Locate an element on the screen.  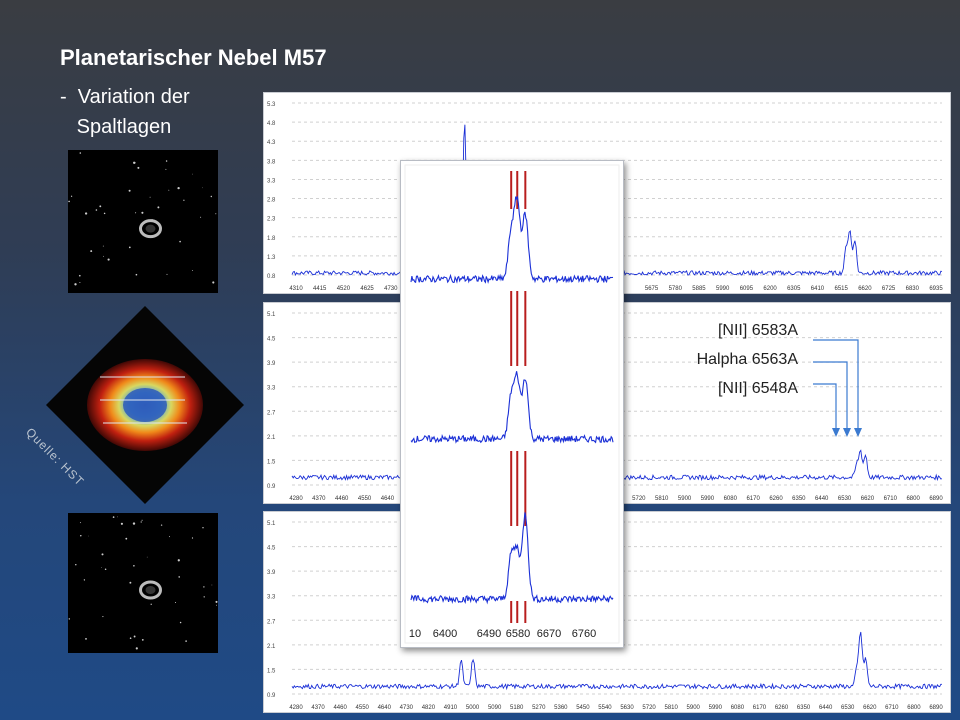
y-tick-label: 3.3 is located at coordinates (271, 598).